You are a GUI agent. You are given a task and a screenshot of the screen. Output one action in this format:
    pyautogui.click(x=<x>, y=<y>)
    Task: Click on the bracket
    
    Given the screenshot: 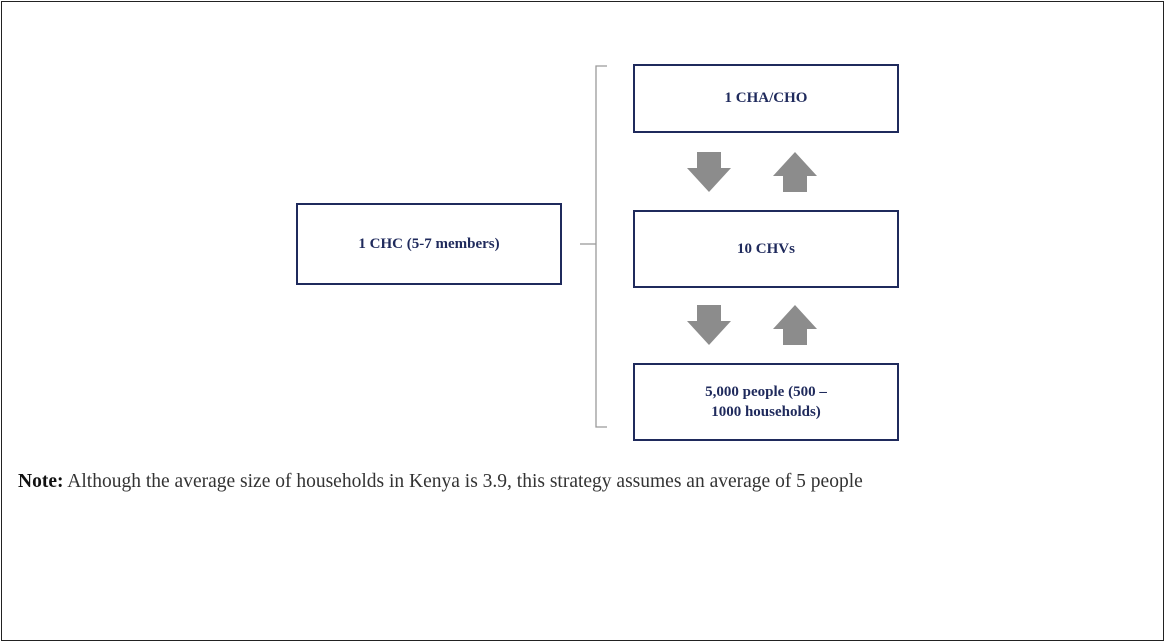 What is the action you would take?
    pyautogui.click(x=593, y=246)
    